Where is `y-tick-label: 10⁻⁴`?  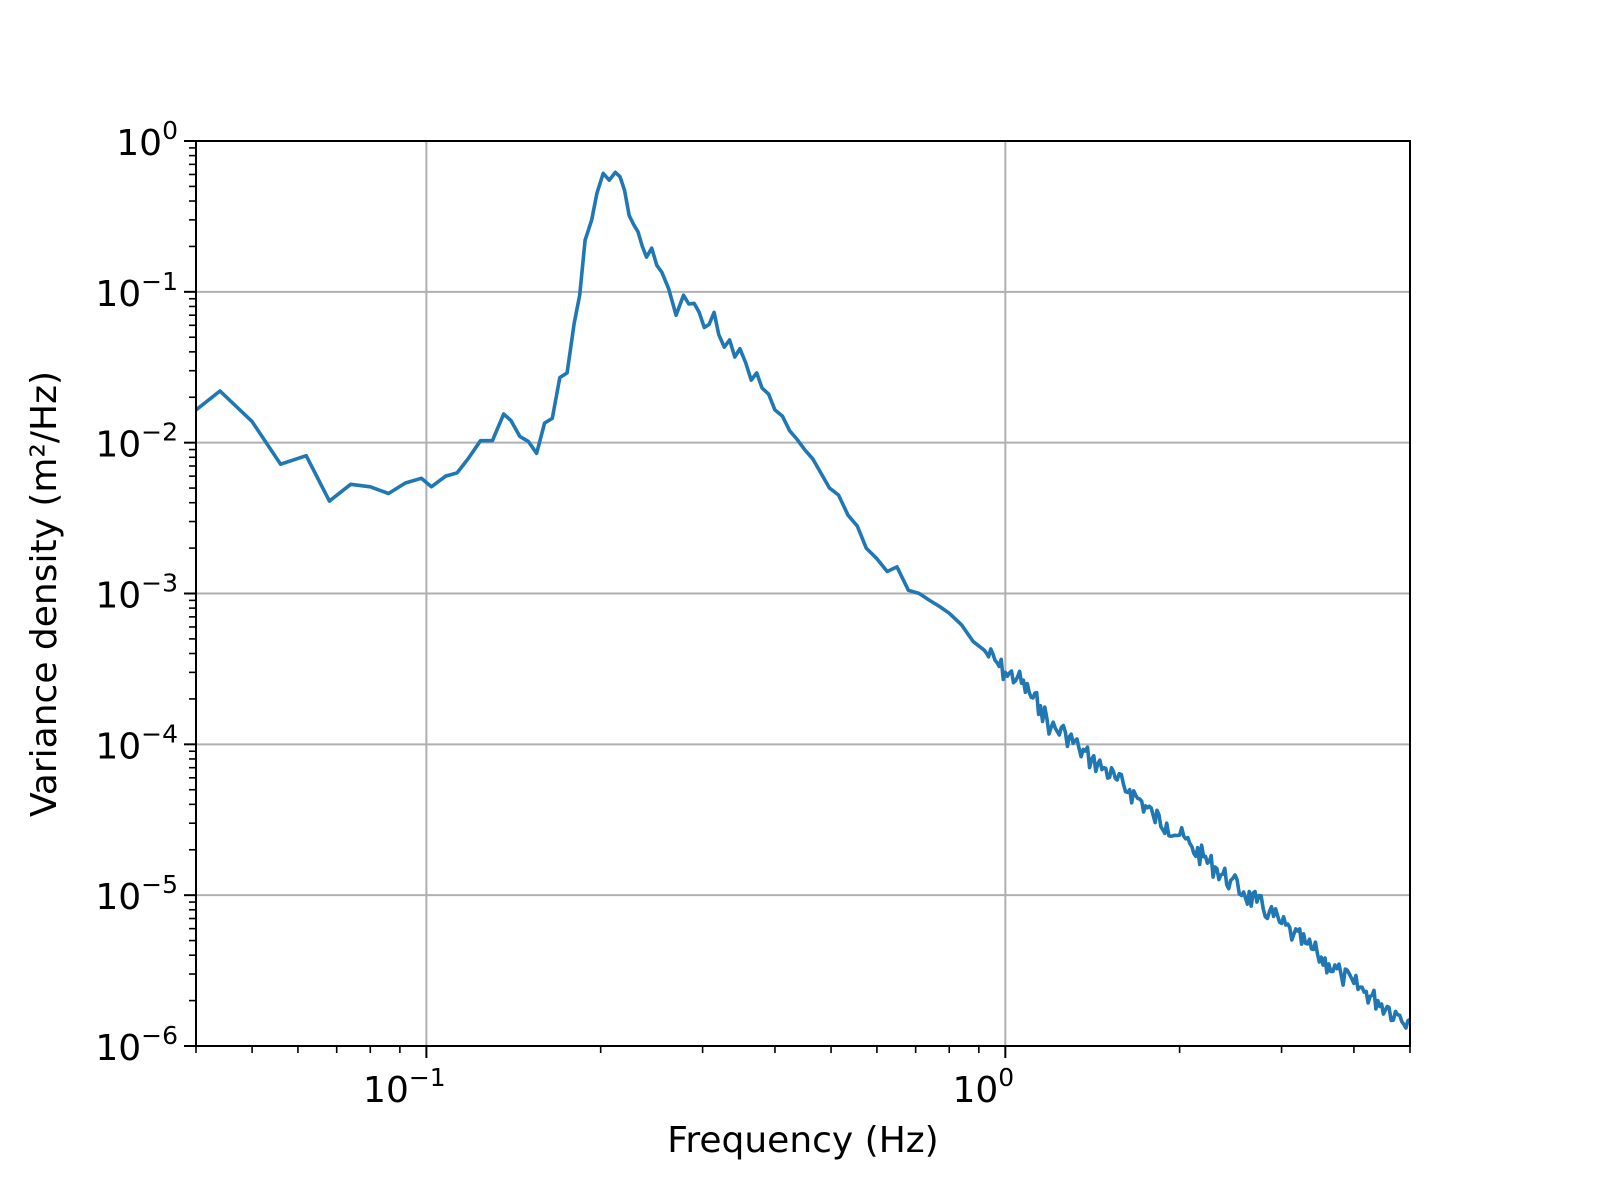
y-tick-label: 10⁻⁴ is located at coordinates (136, 743).